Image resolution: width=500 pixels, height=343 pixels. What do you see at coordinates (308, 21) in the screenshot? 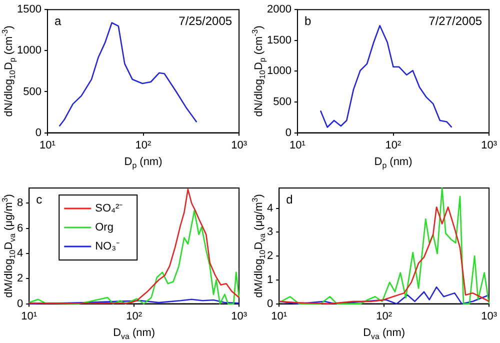
I see `annotation: b` at bounding box center [308, 21].